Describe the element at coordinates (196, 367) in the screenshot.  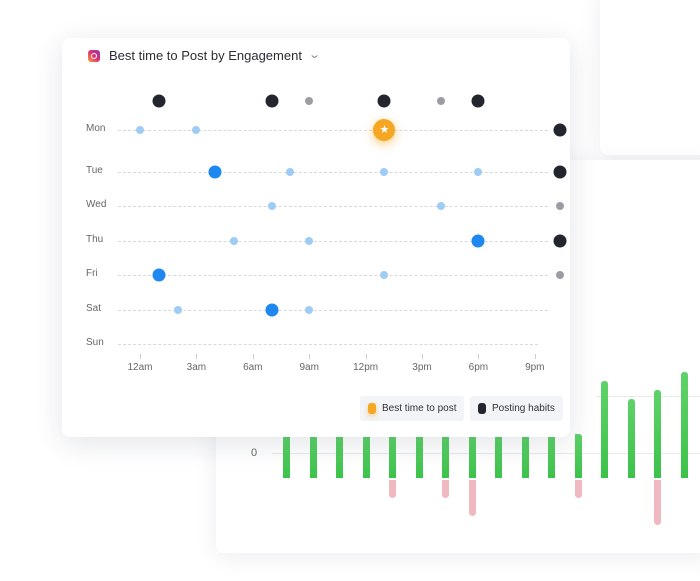
I see `hour-label: 3am` at that location.